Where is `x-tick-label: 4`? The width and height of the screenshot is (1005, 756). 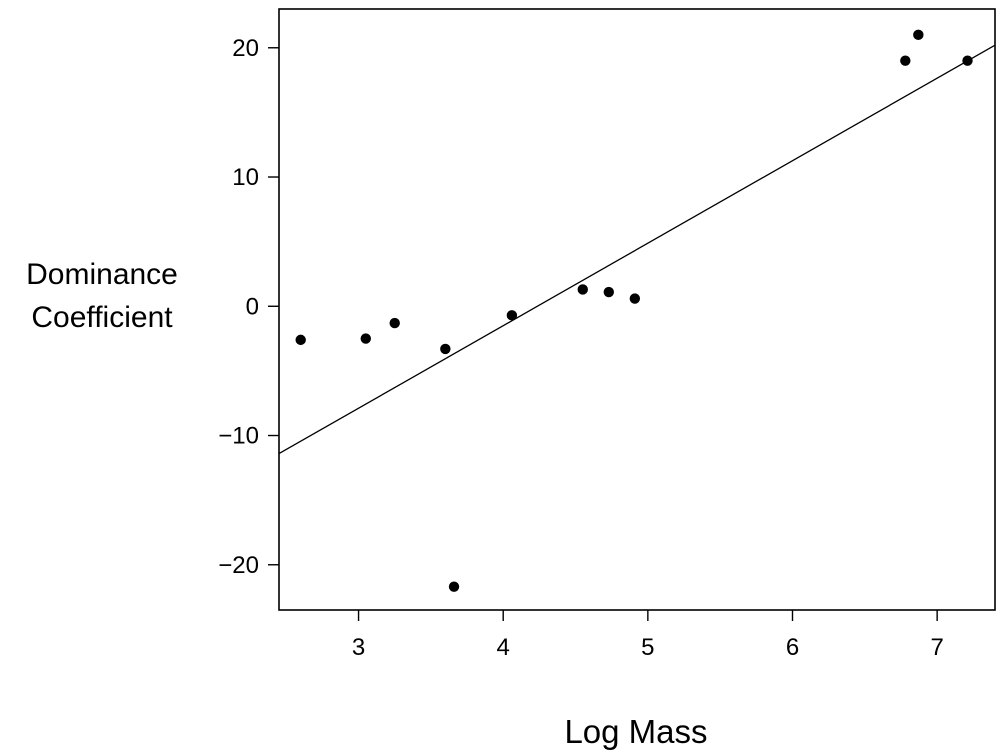
x-tick-label: 4 is located at coordinates (503, 647).